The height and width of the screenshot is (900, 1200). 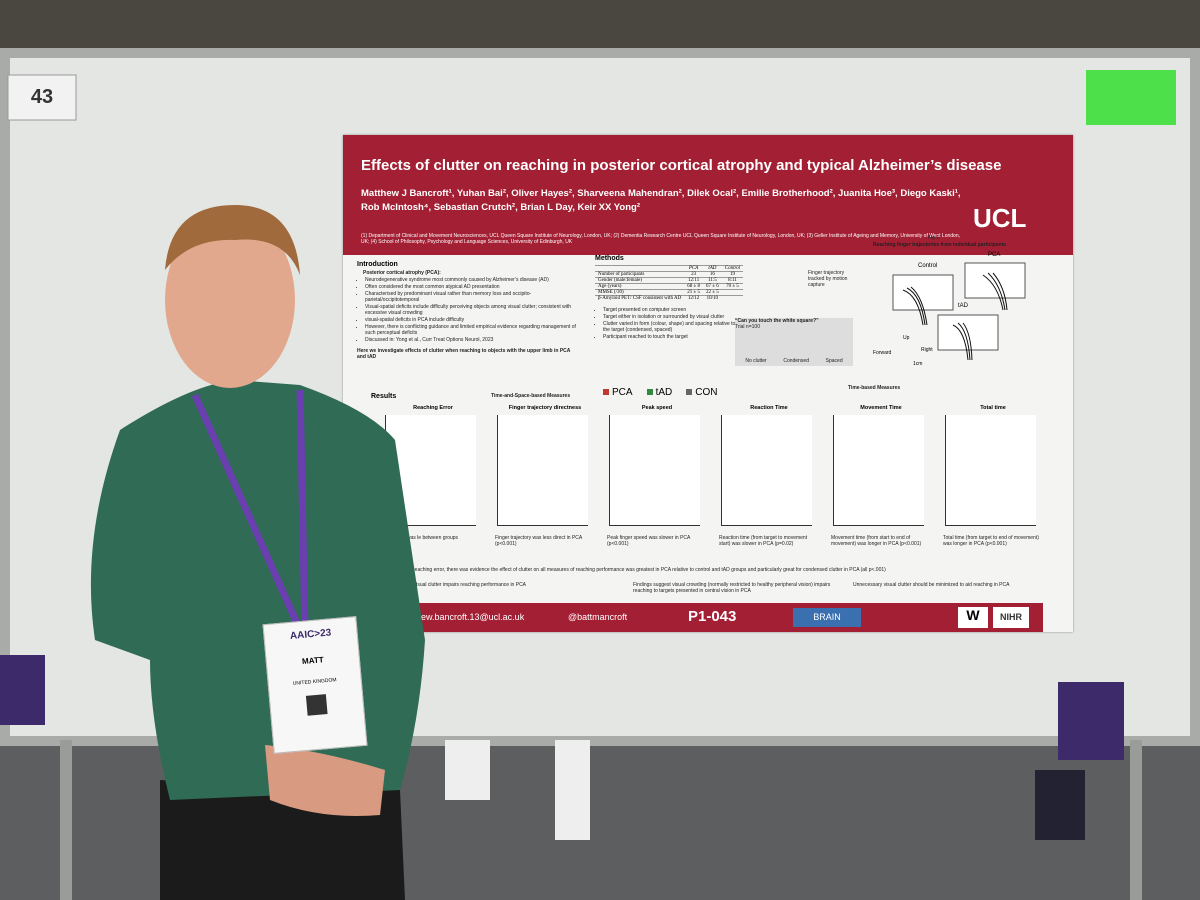 I want to click on hands, so click(x=325, y=780).